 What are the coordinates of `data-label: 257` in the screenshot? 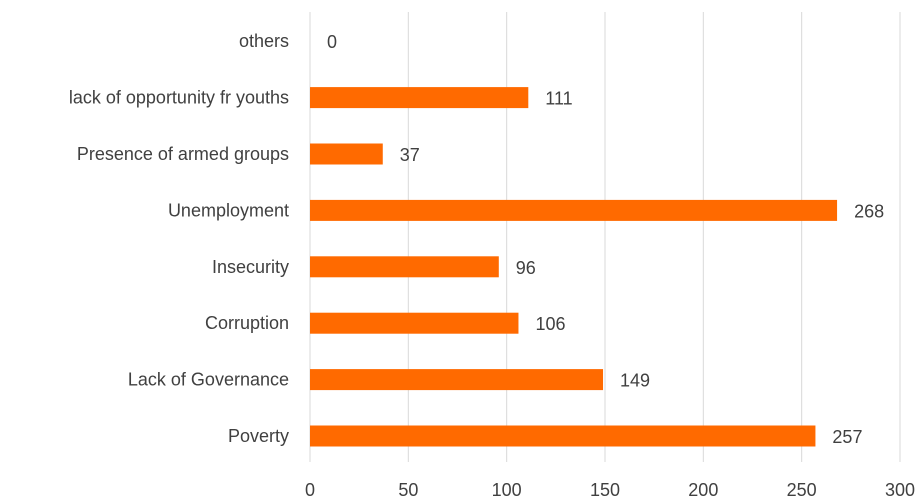 It's located at (847, 437).